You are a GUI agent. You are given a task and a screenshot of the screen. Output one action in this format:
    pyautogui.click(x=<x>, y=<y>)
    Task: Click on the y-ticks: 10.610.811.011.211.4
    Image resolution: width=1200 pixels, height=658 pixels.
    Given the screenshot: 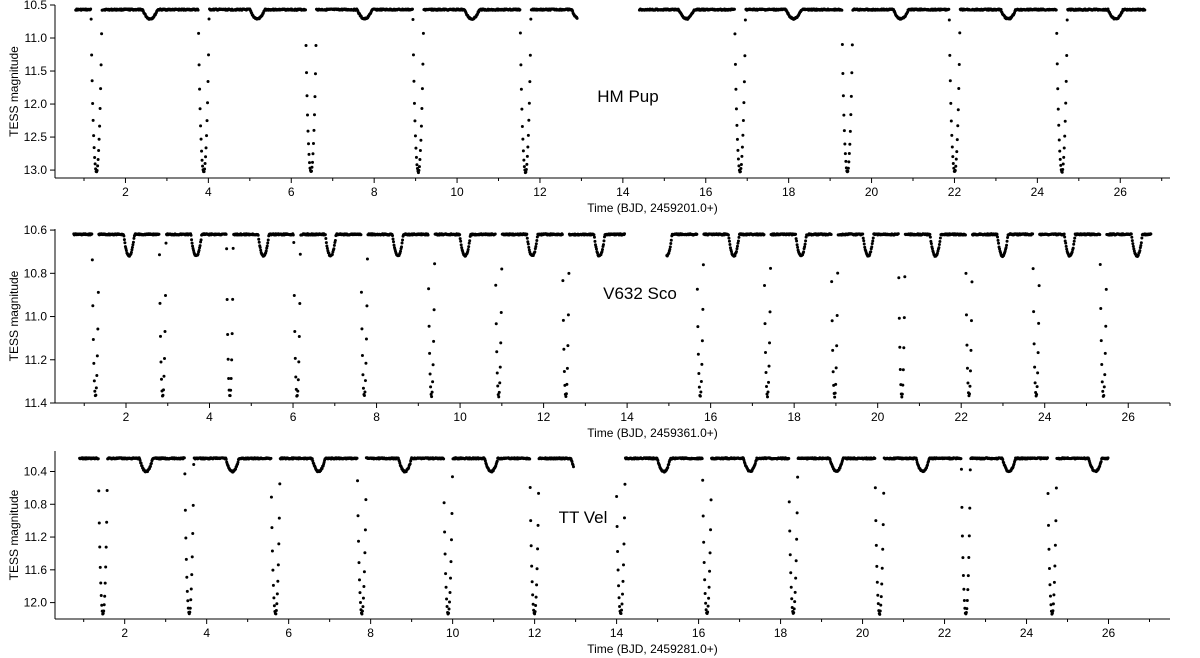 What is the action you would take?
    pyautogui.click(x=39, y=316)
    